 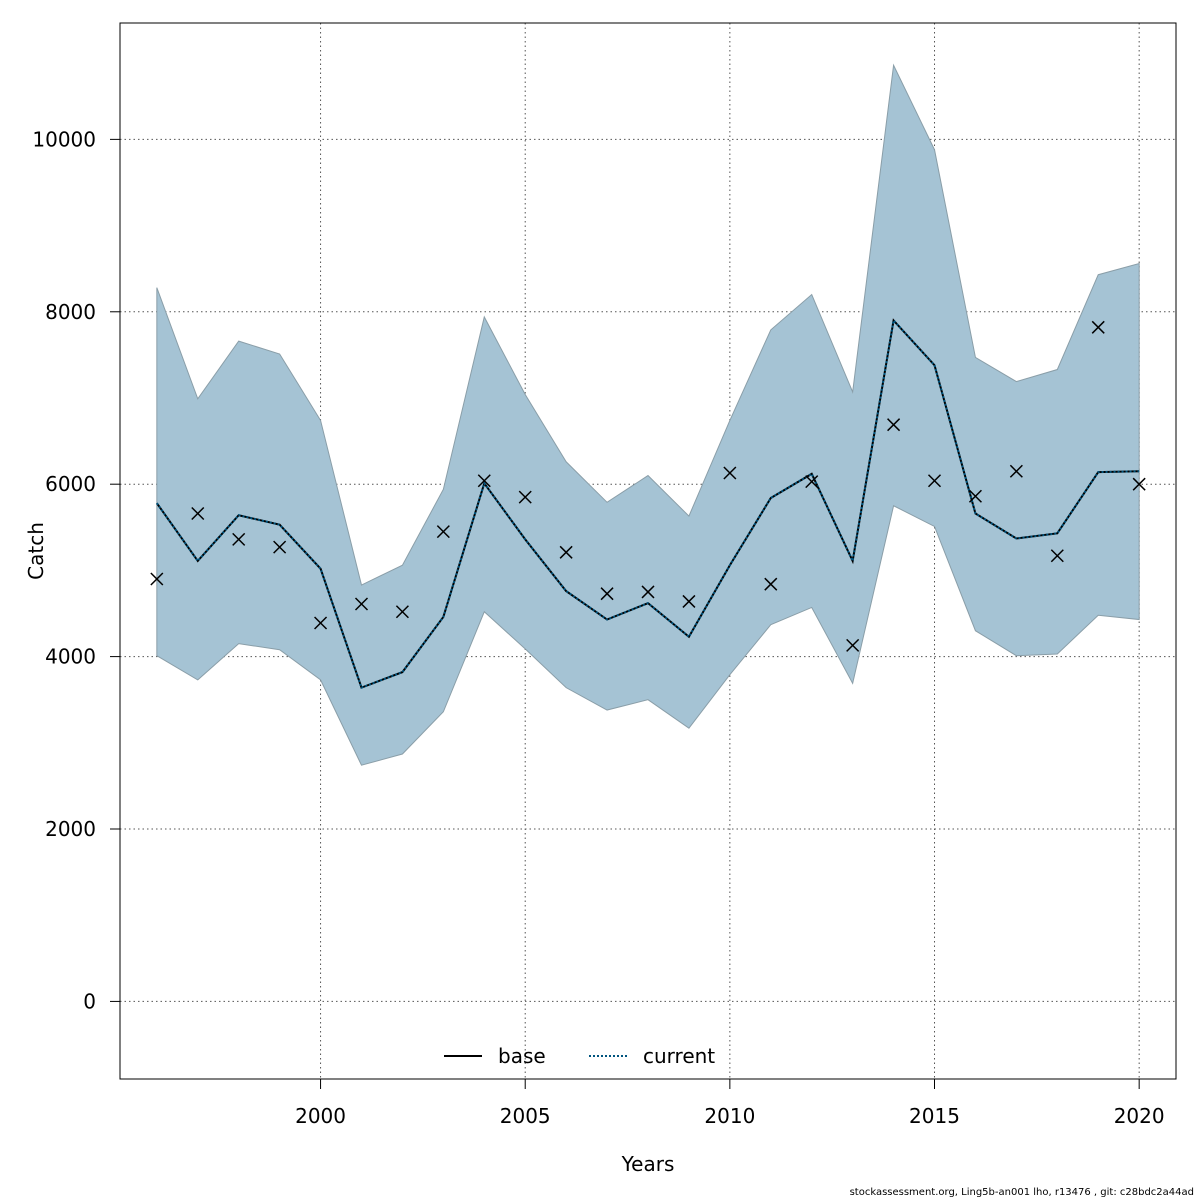 What do you see at coordinates (89, 1001) in the screenshot?
I see `y-tick-label: 0` at bounding box center [89, 1001].